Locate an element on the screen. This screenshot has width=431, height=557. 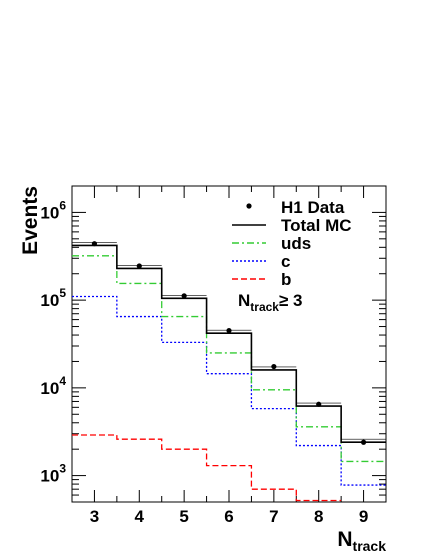
series-b is located at coordinates (207, 468).